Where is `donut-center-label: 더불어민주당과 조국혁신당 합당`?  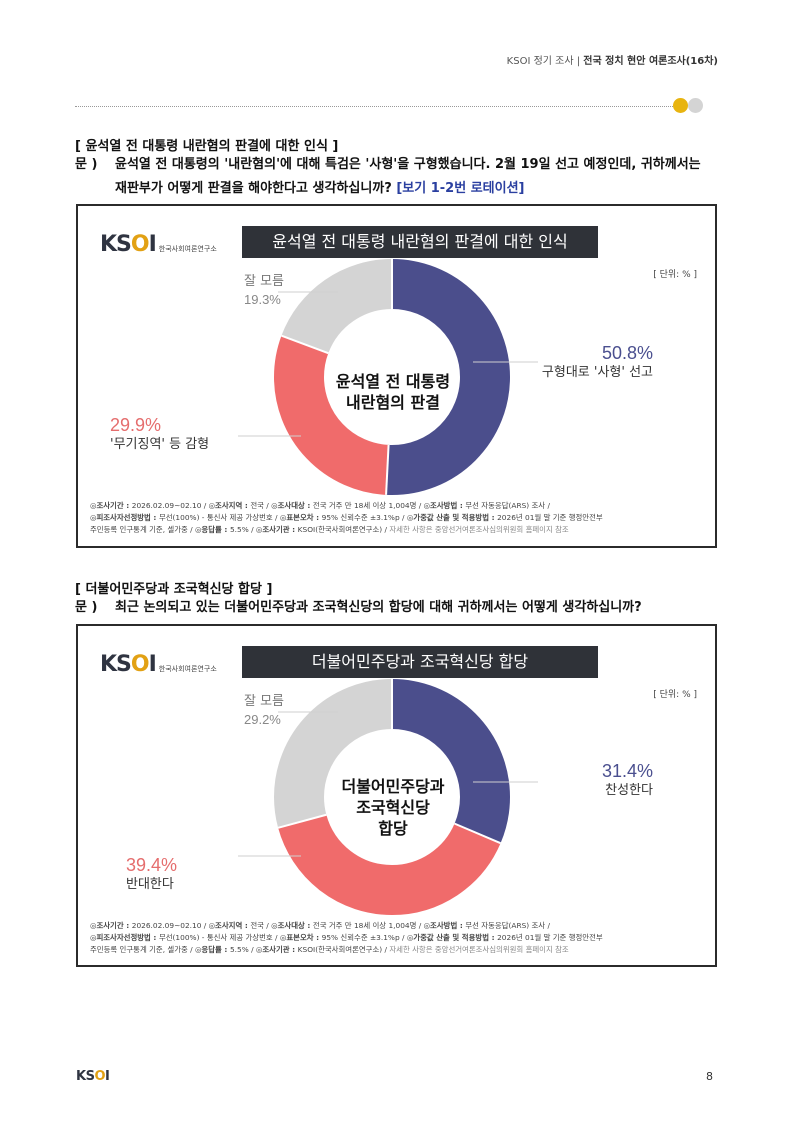
donut-center-label: 더불어민주당과 조국혁신당 합당 is located at coordinates (393, 807).